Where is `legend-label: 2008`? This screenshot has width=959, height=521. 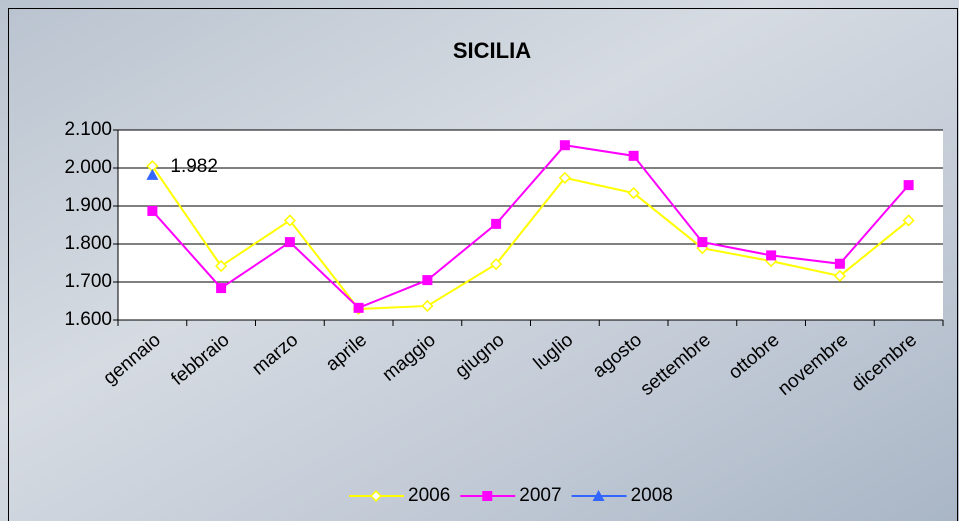 legend-label: 2008 is located at coordinates (652, 495).